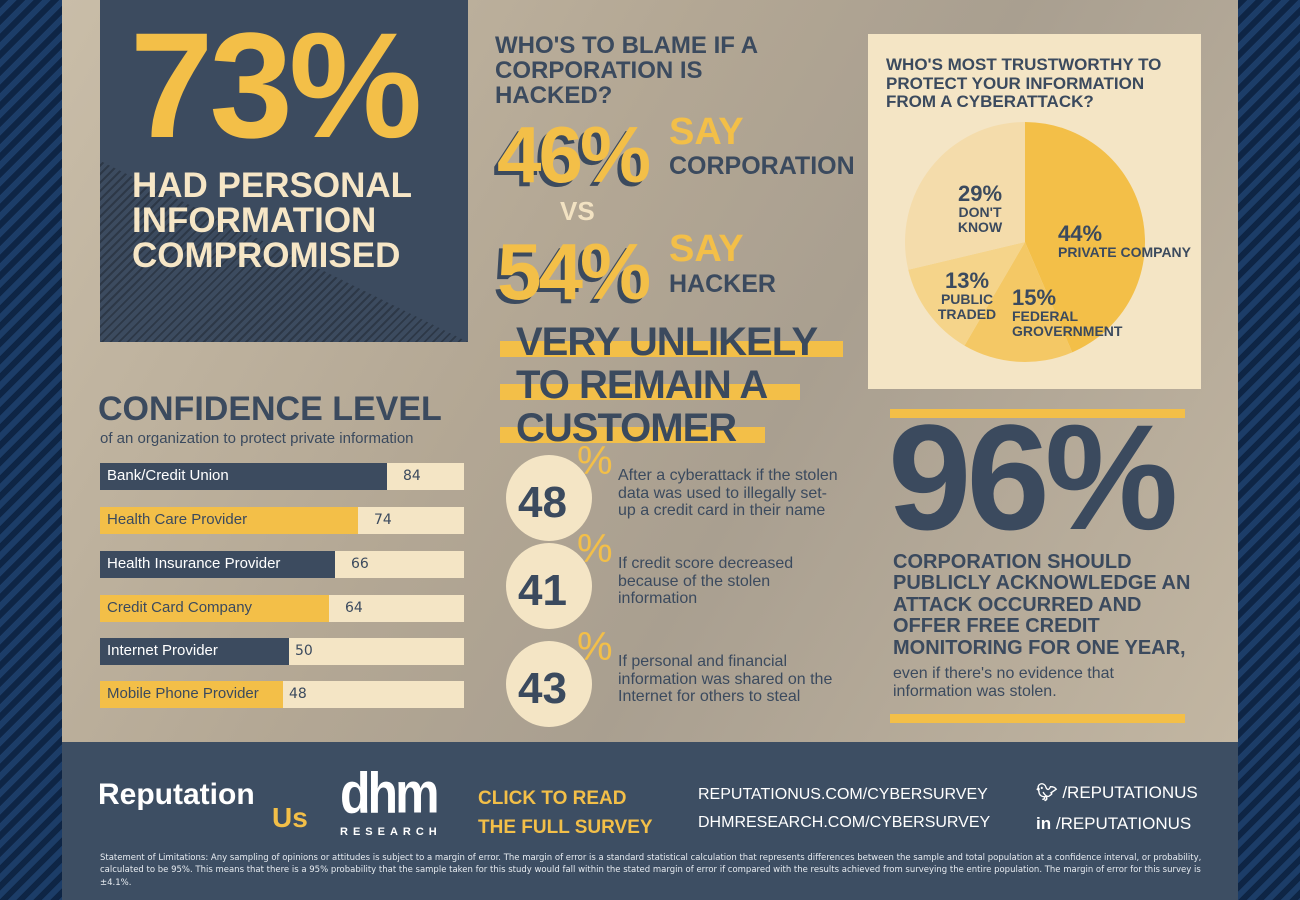  I want to click on hero-stat-box: 73% HAD PERSONAL INFORMATION COMPROMISED, so click(284, 171).